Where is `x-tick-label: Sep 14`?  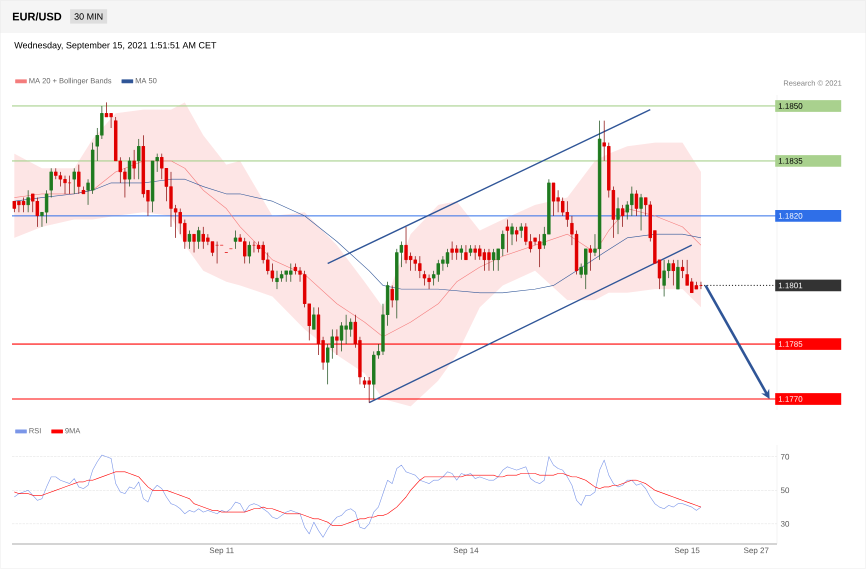 x-tick-label: Sep 14 is located at coordinates (466, 551).